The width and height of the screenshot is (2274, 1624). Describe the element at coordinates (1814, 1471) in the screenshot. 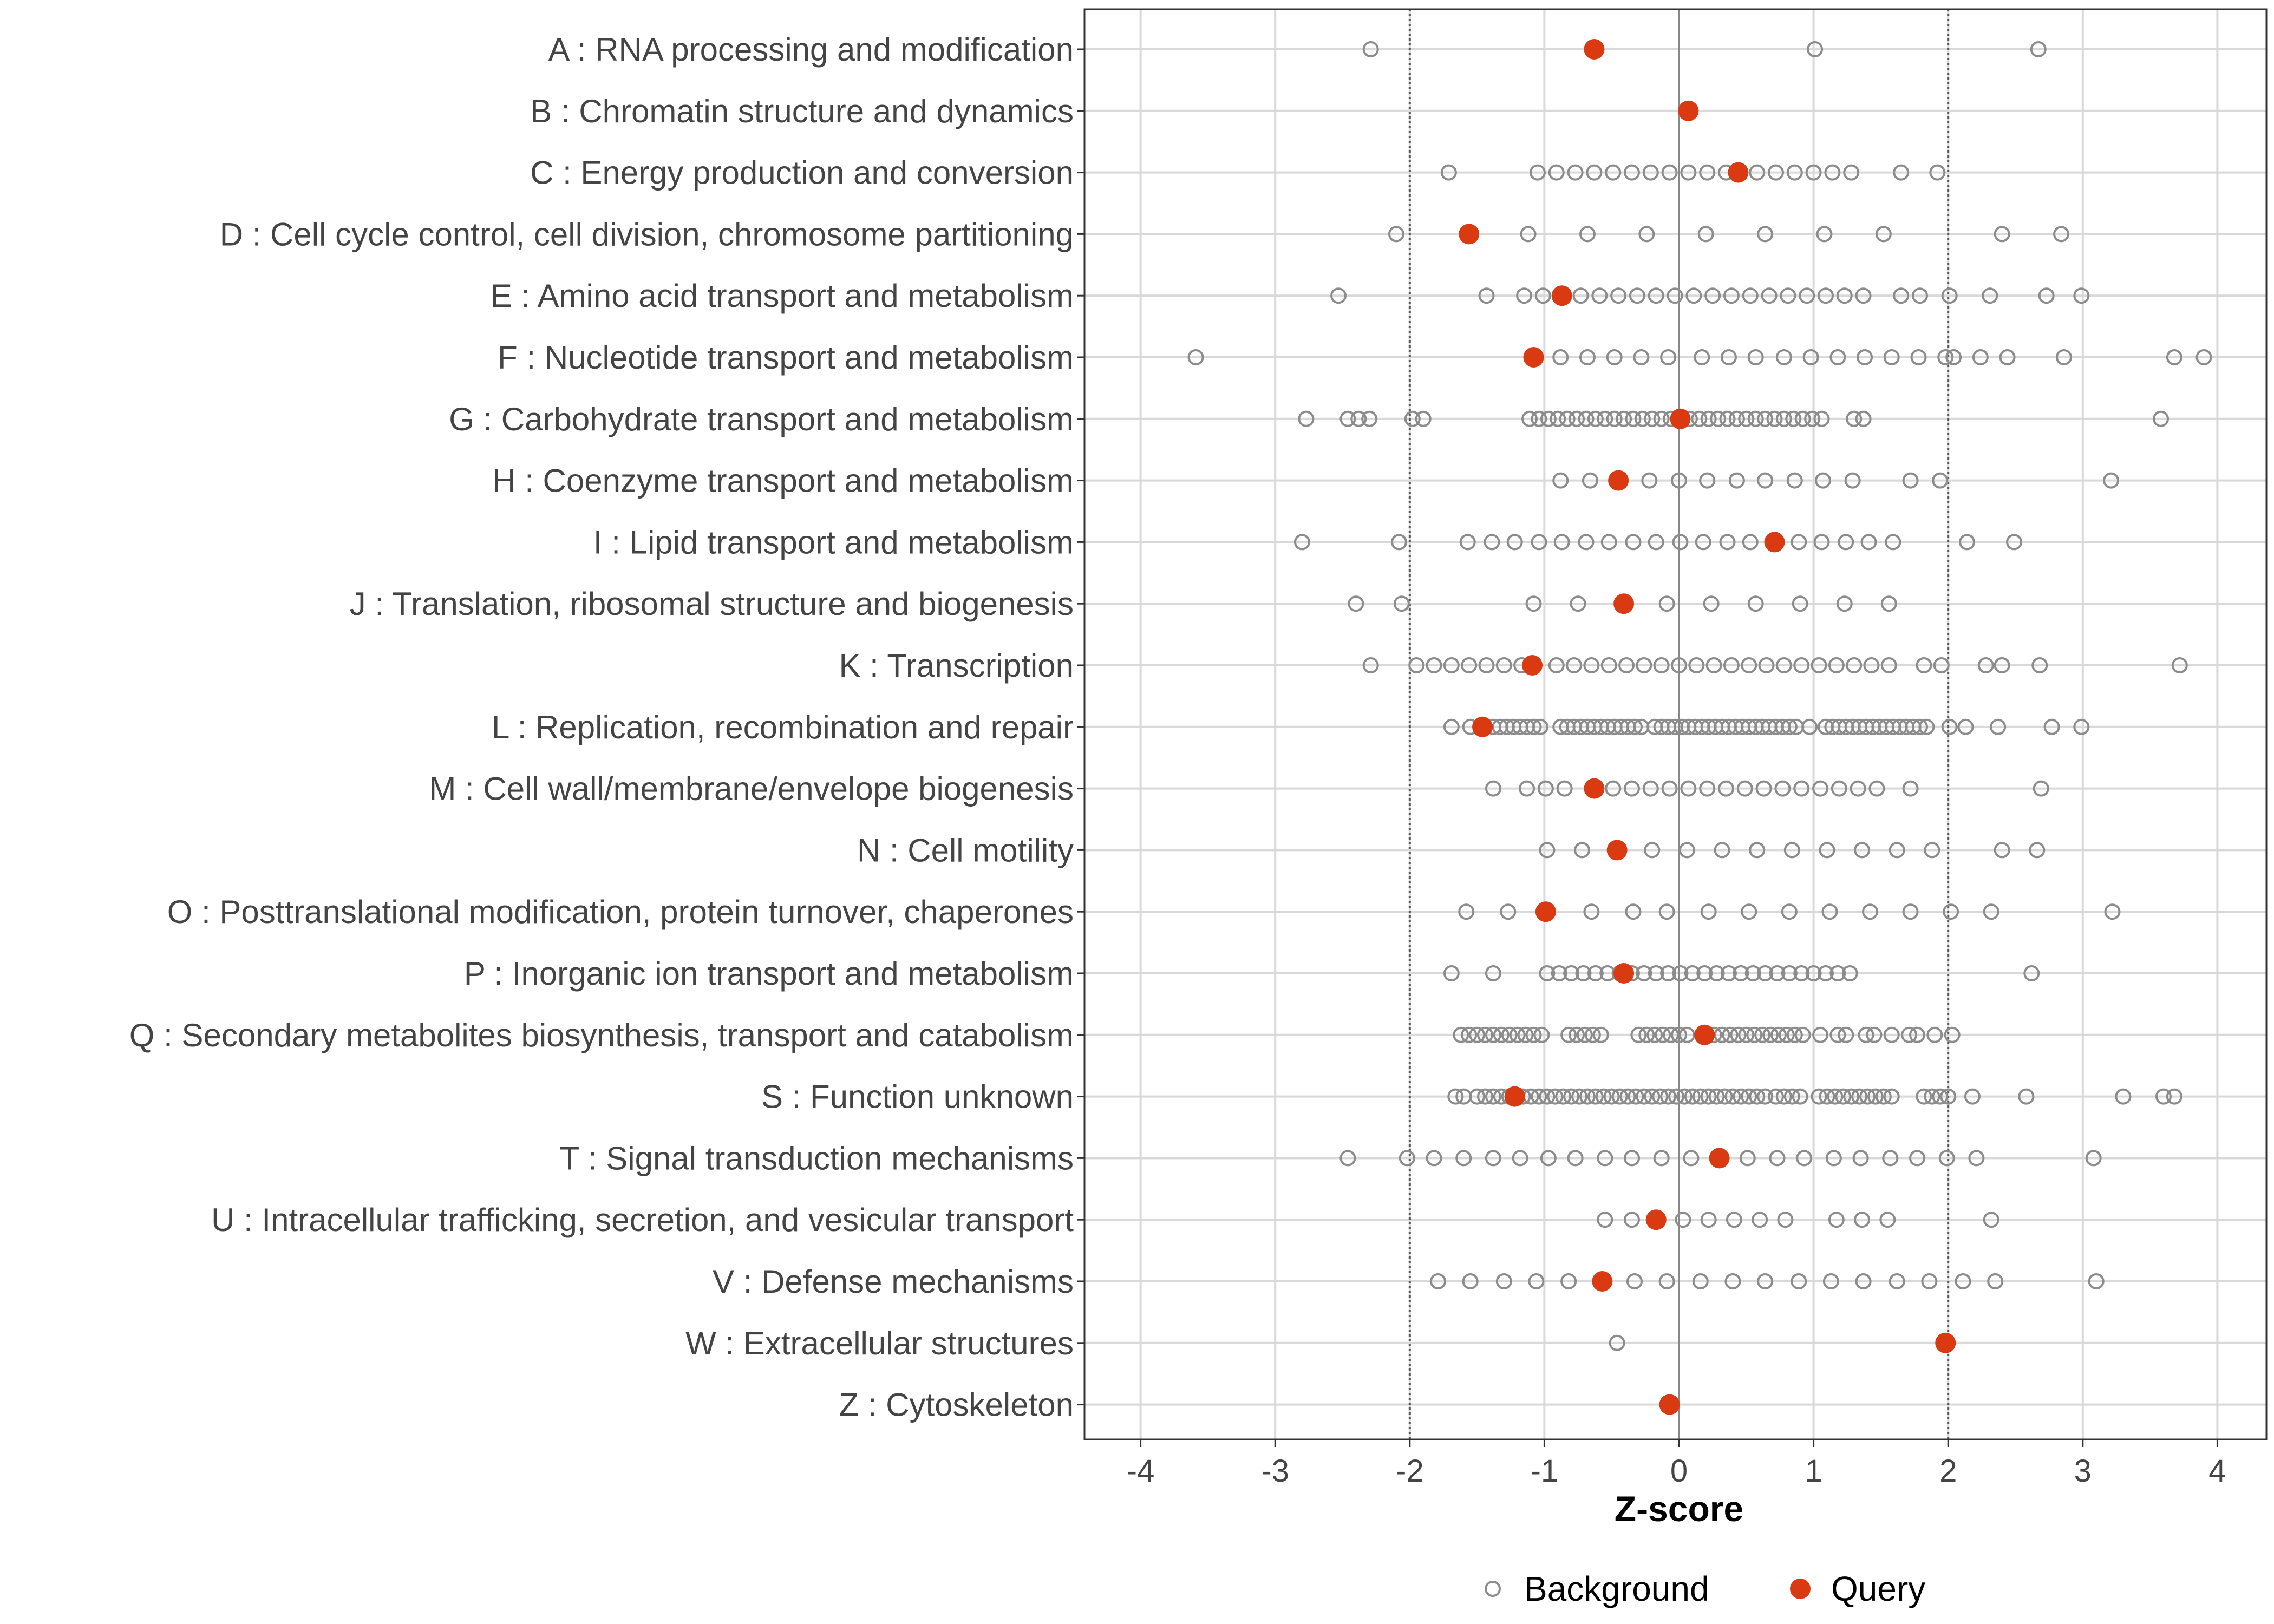

I see `x-tick-label-5: 1` at that location.